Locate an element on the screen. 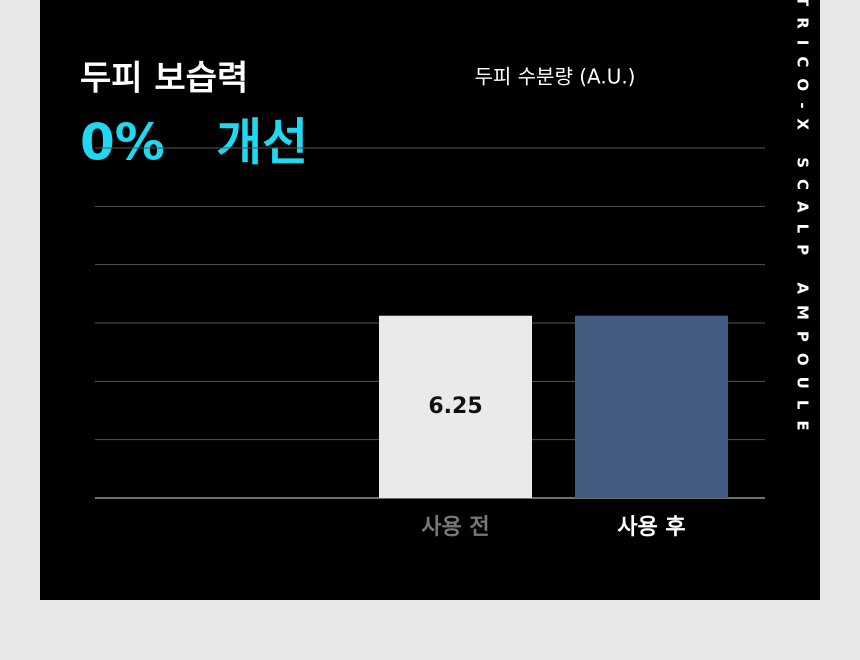  x-tick-label: 사용 후 is located at coordinates (651, 527).